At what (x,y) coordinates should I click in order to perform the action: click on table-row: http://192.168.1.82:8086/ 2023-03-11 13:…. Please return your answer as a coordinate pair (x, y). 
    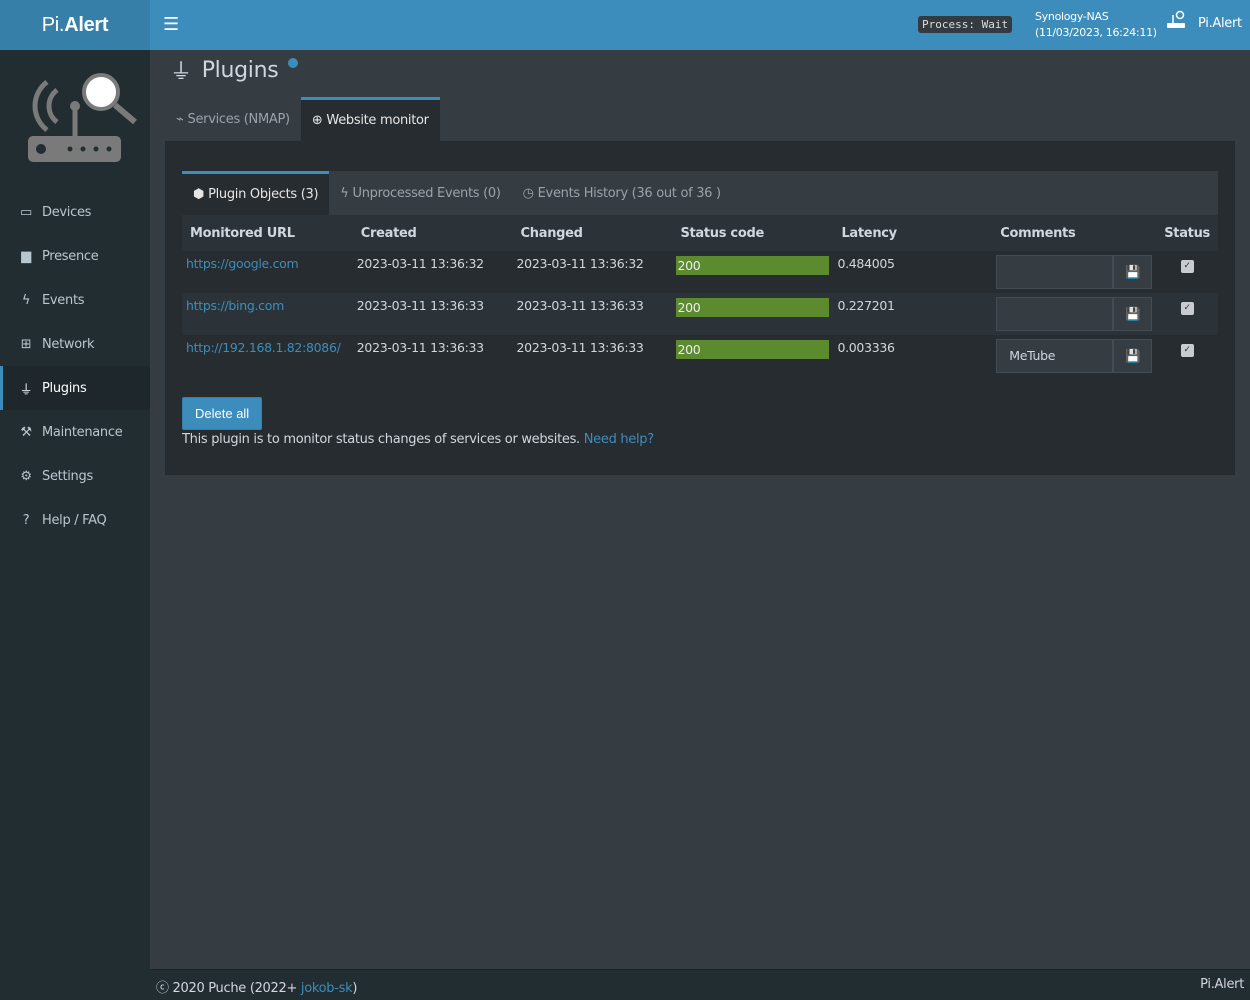
    Looking at the image, I should click on (700, 356).